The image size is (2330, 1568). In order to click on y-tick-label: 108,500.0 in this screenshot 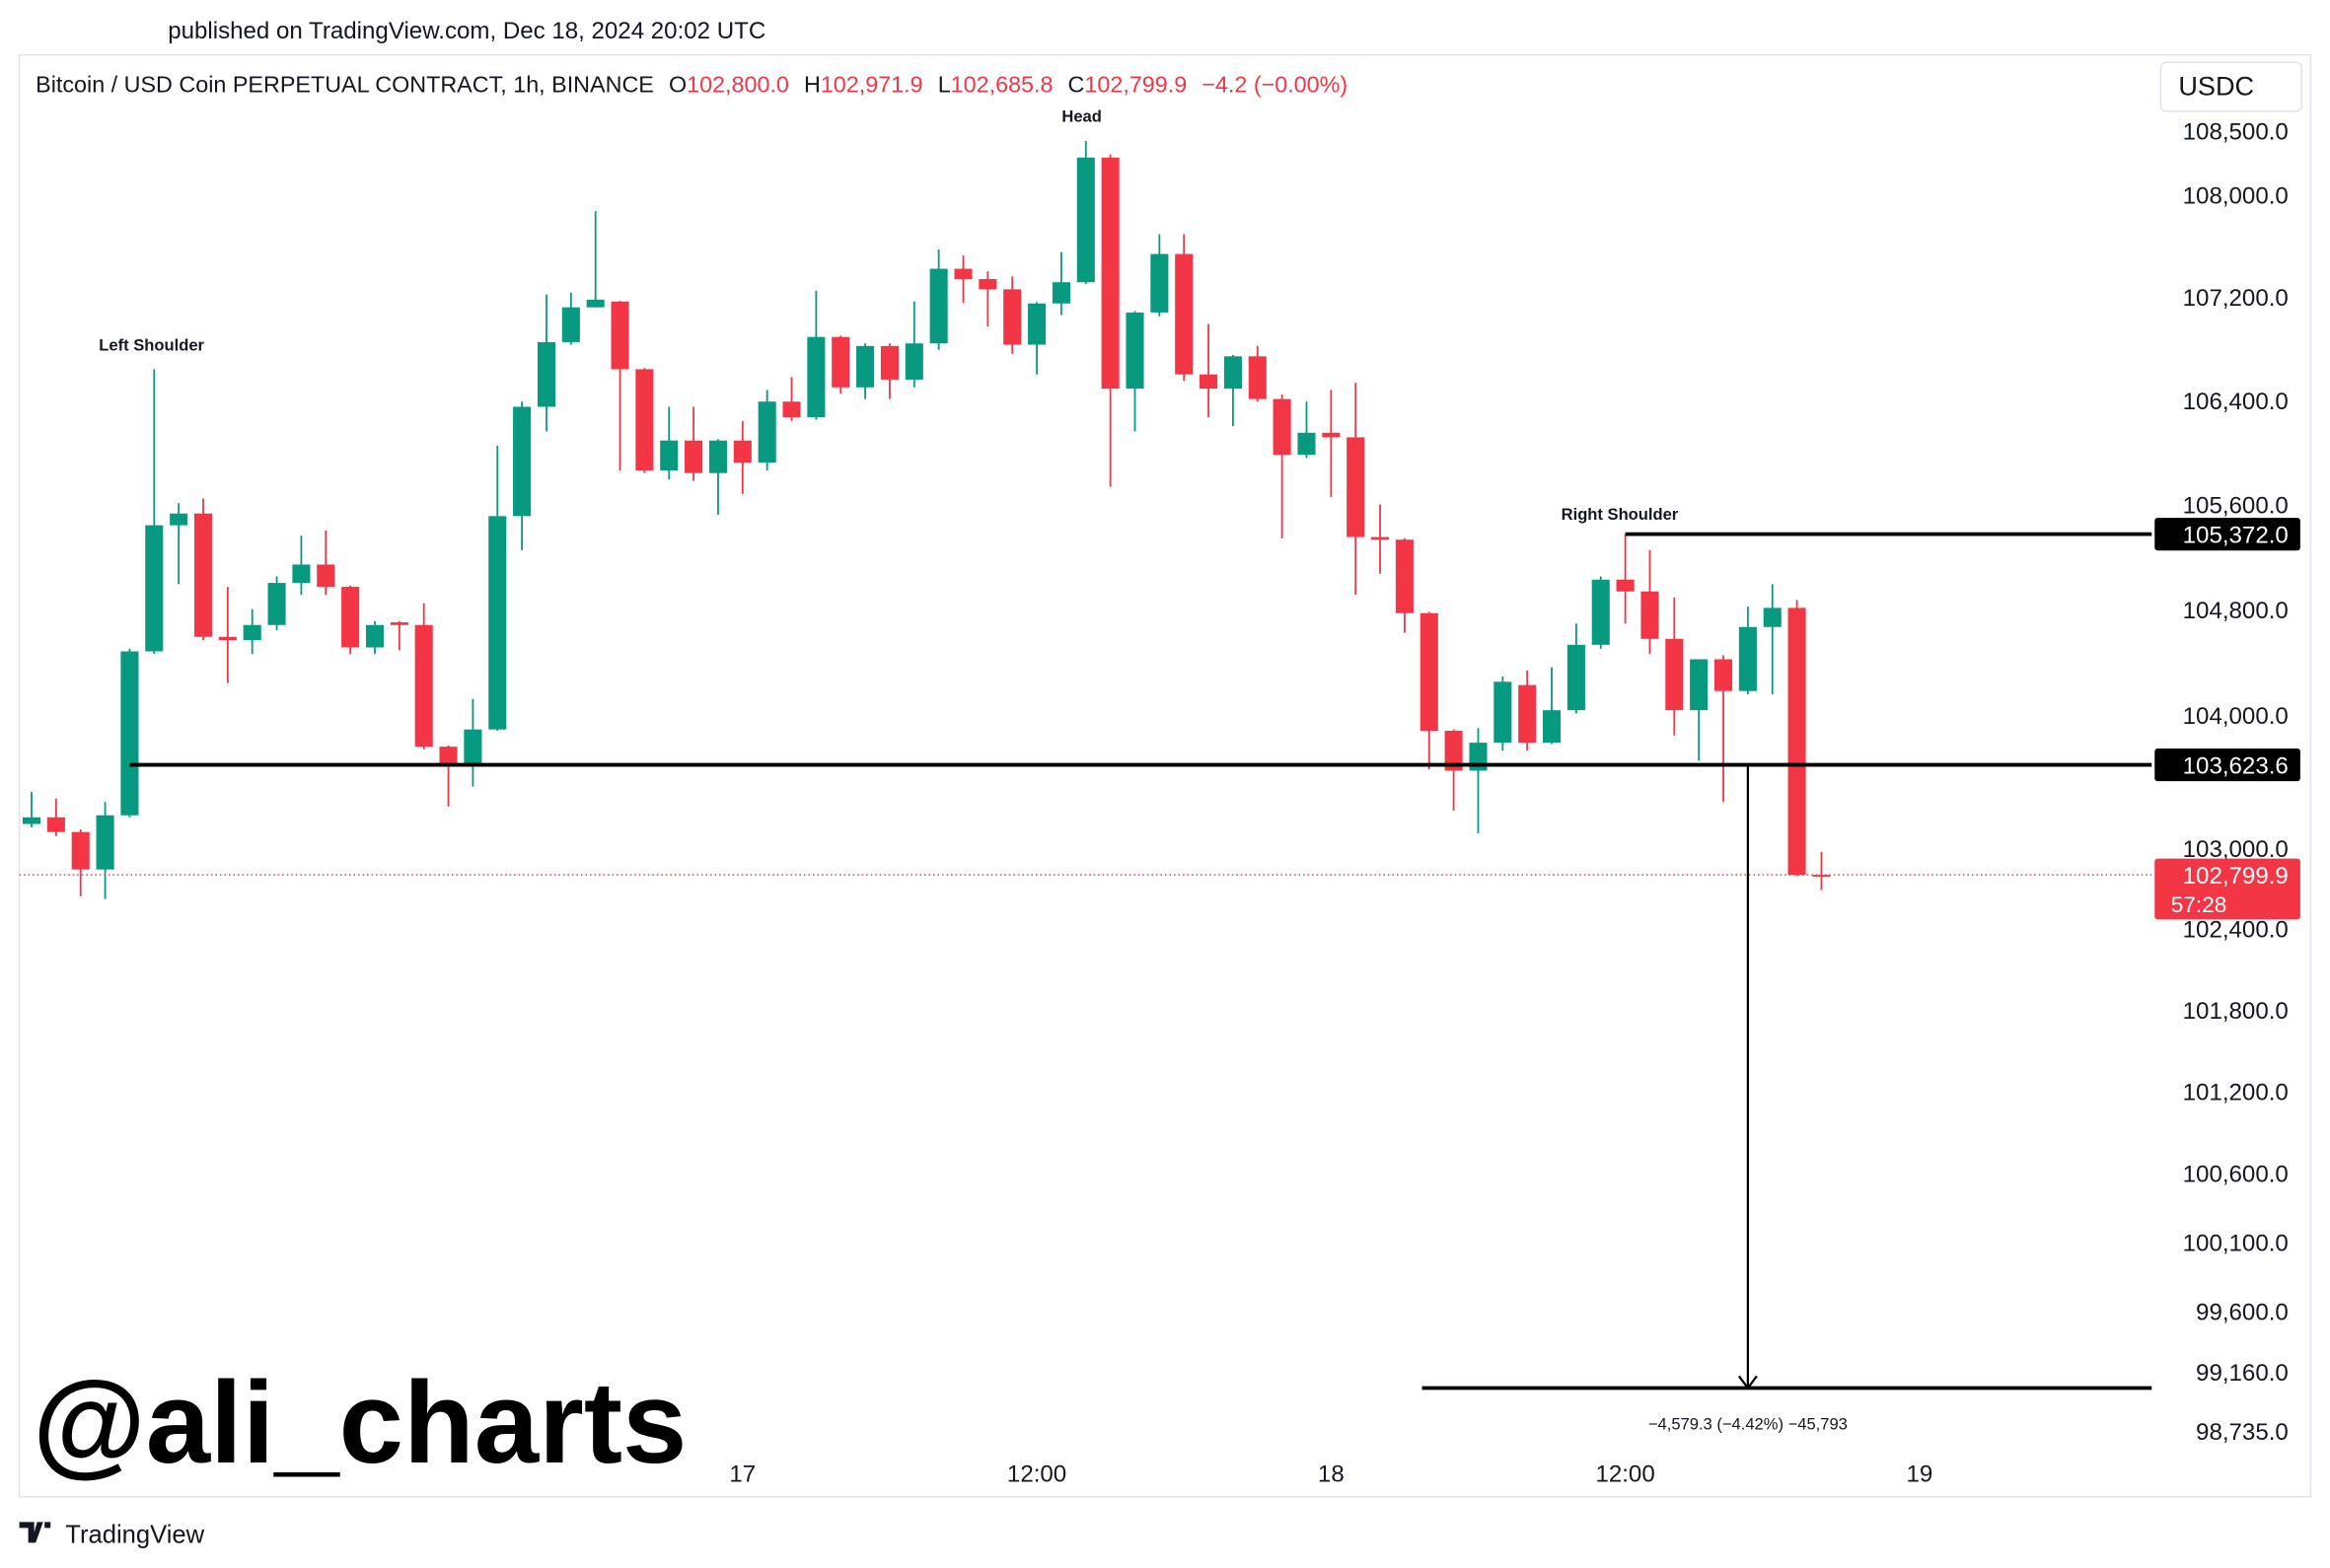, I will do `click(2236, 132)`.